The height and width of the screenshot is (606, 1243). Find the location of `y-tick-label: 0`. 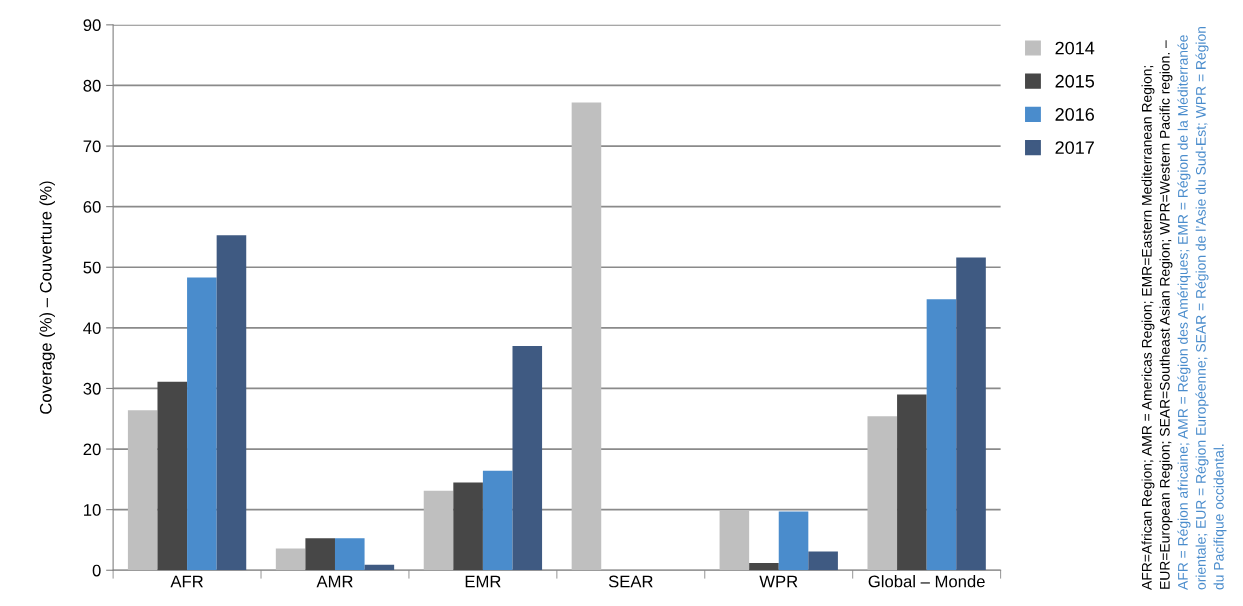

y-tick-label: 0 is located at coordinates (96, 570).